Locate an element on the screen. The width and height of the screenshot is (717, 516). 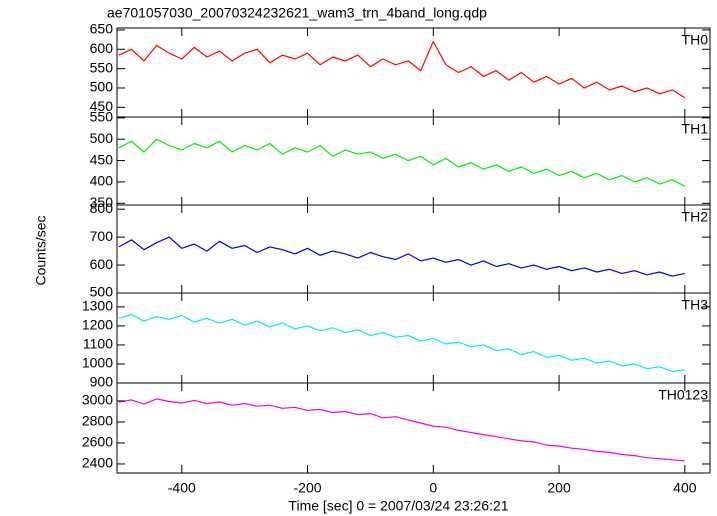
panel-label: TH3 is located at coordinates (695, 305).